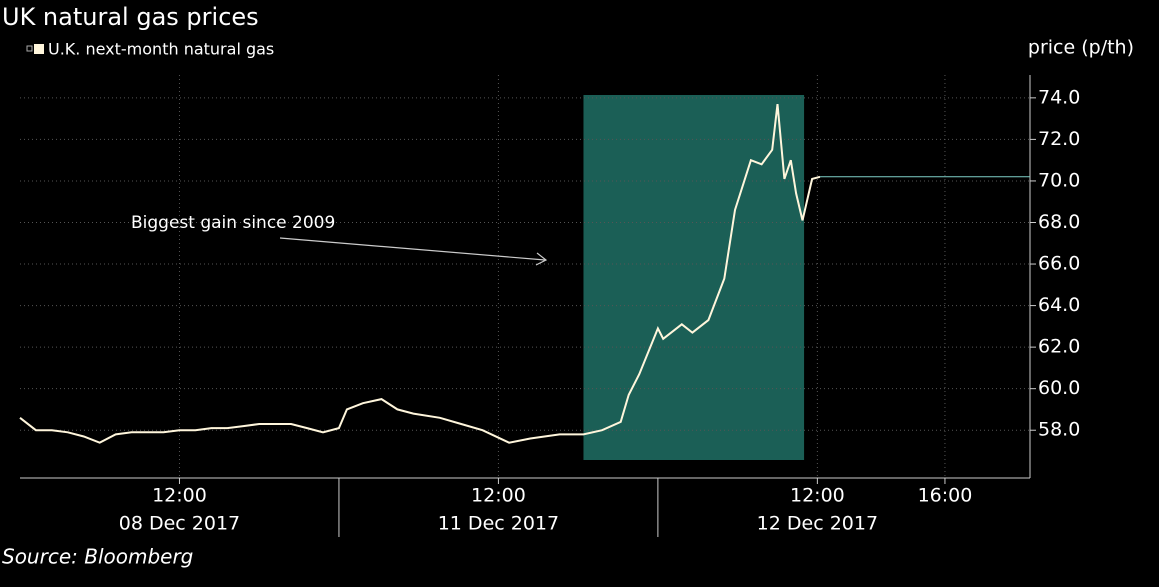  Describe the element at coordinates (29, 48) in the screenshot. I see `legend-box` at that location.